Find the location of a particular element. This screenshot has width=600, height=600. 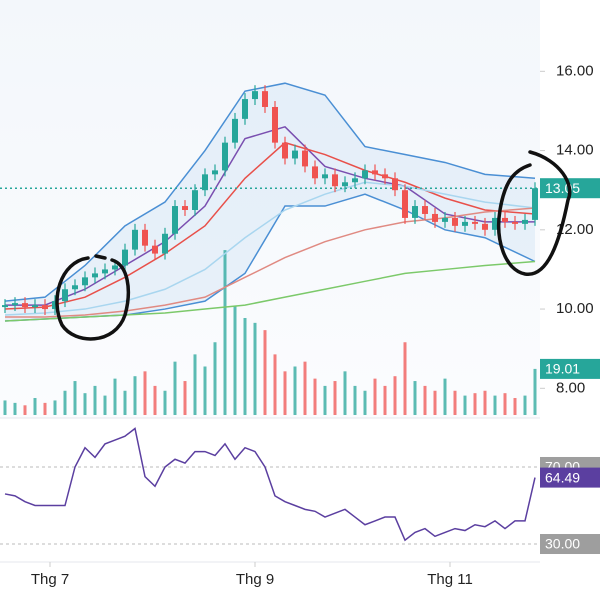

volume-tag-box is located at coordinates (570, 368).